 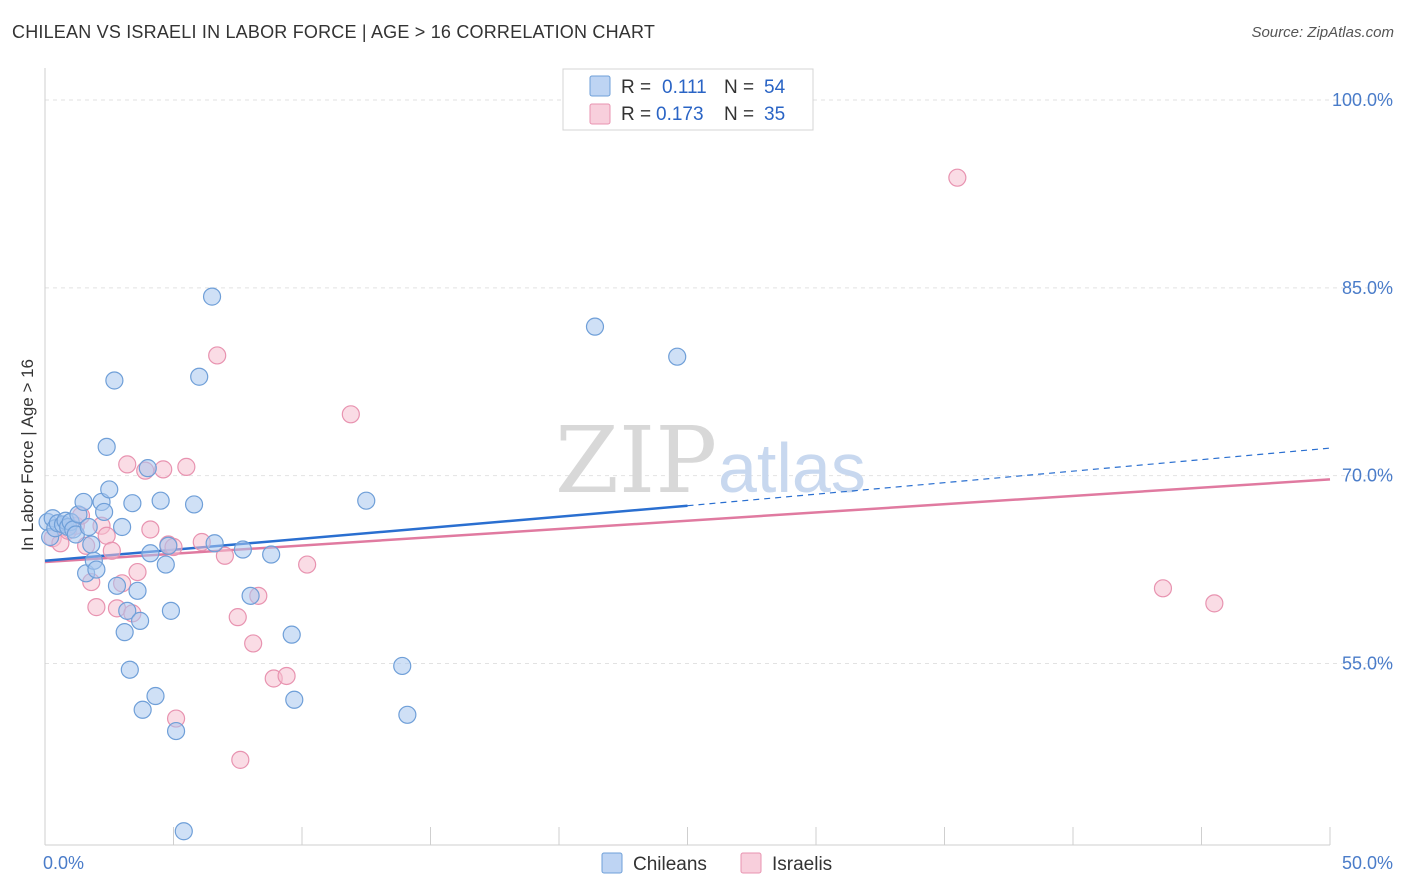 I want to click on legend-swatch-israelis, so click(x=600, y=114).